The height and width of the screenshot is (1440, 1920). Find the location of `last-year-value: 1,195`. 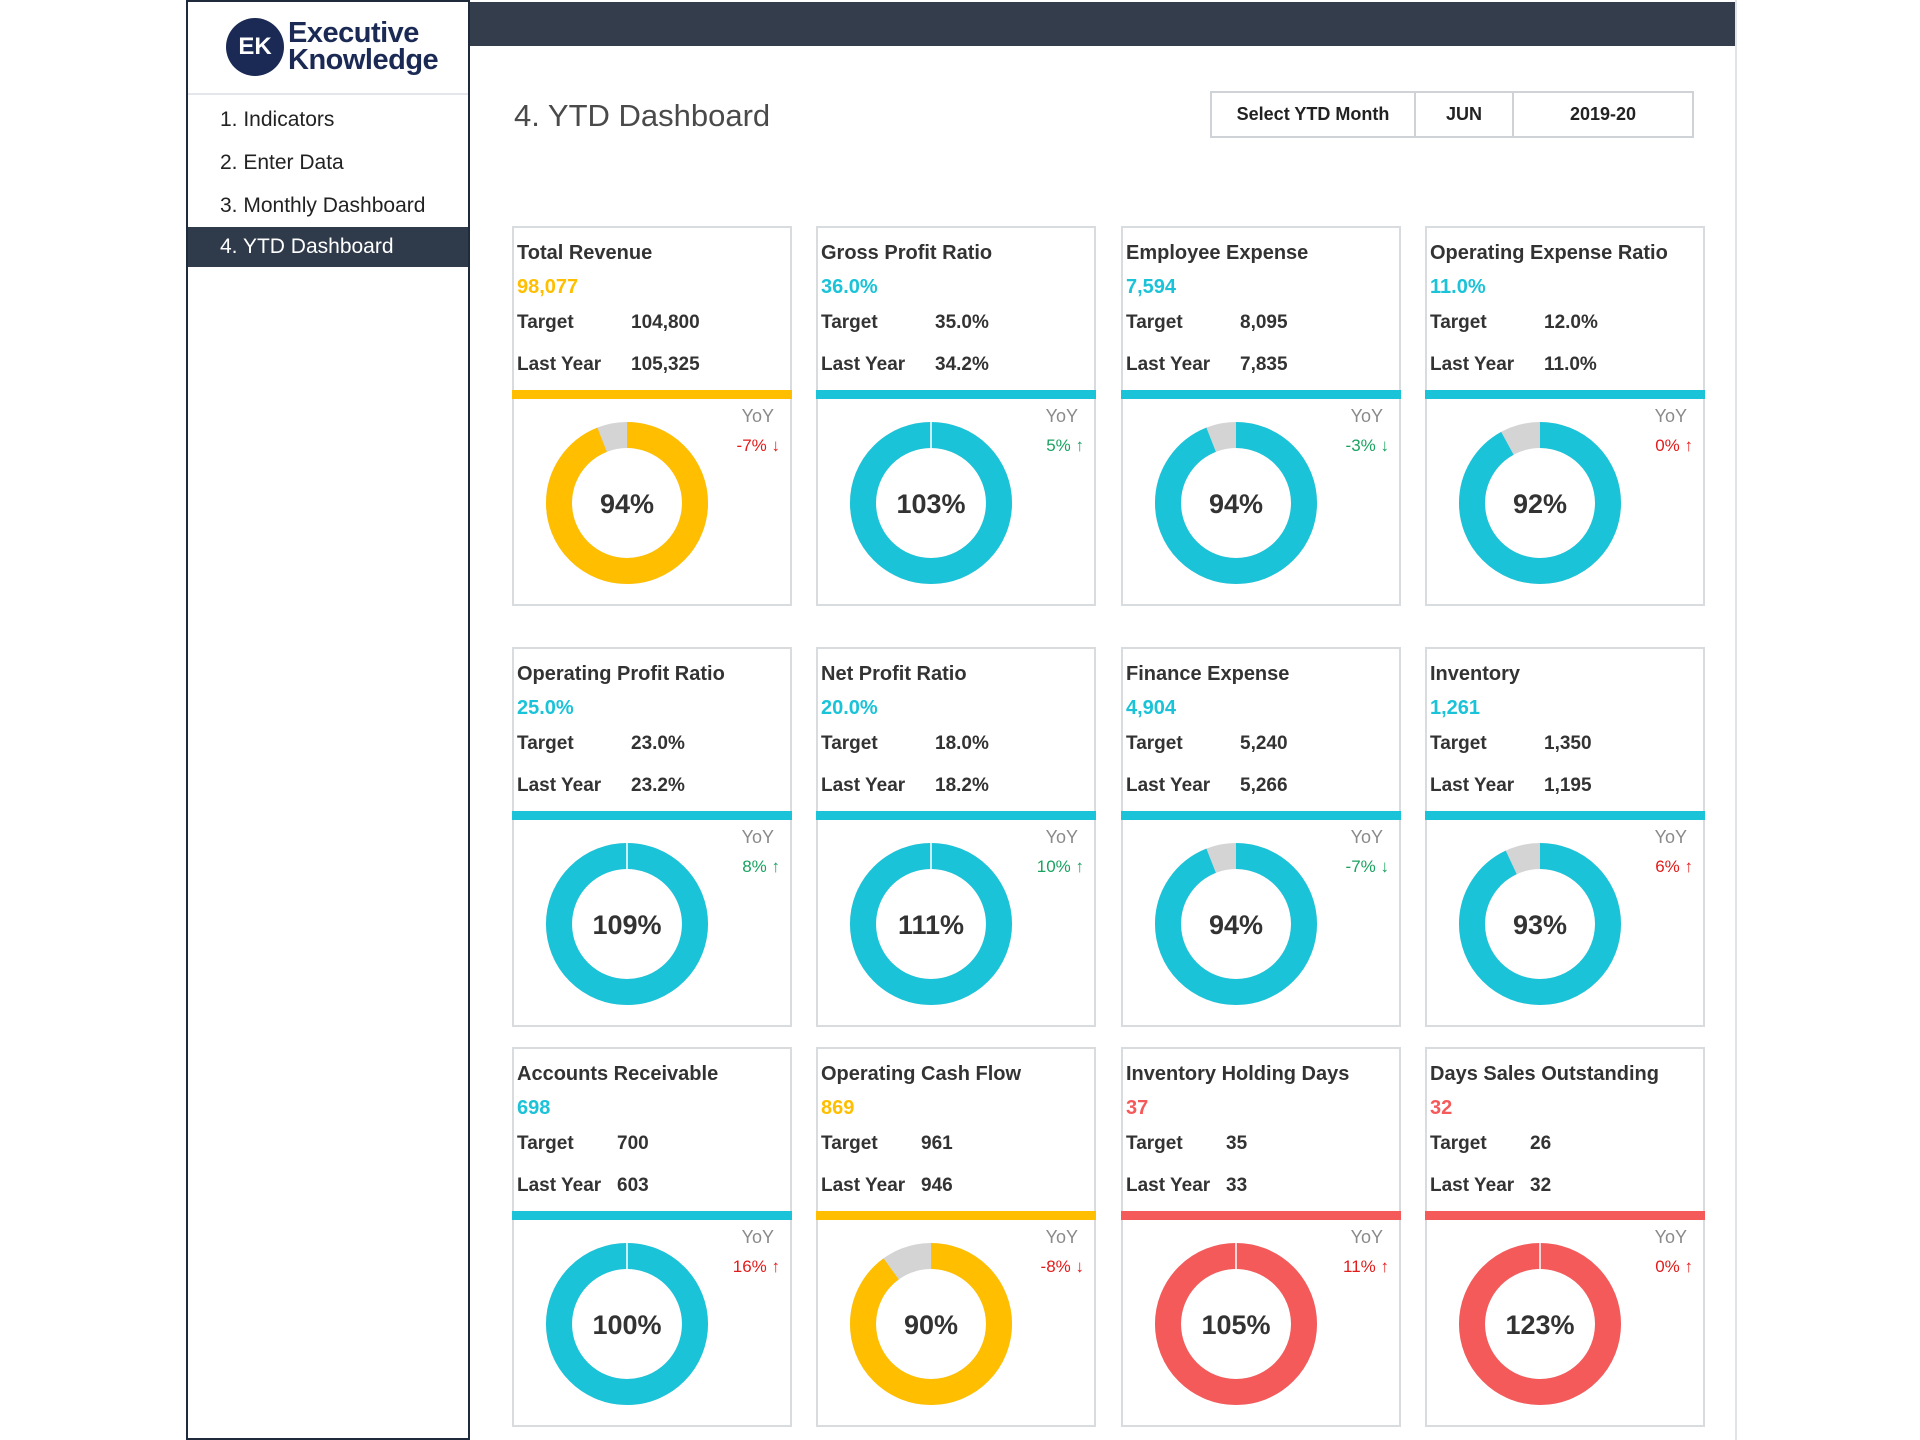

last-year-value: 1,195 is located at coordinates (1568, 785).